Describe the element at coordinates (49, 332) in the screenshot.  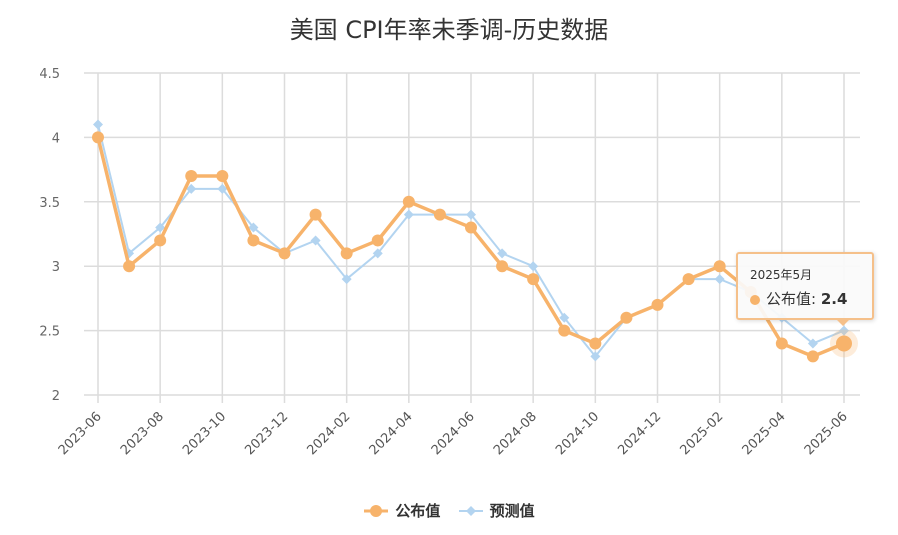
I see `y-tick-label: 2.5` at that location.